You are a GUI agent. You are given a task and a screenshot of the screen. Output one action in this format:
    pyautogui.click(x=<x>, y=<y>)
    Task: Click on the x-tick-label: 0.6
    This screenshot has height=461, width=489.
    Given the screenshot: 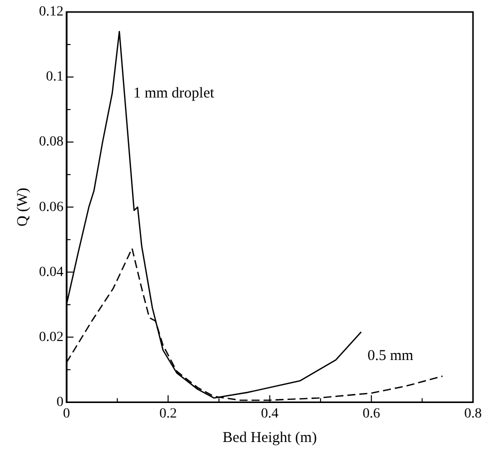 What is the action you would take?
    pyautogui.click(x=371, y=414)
    